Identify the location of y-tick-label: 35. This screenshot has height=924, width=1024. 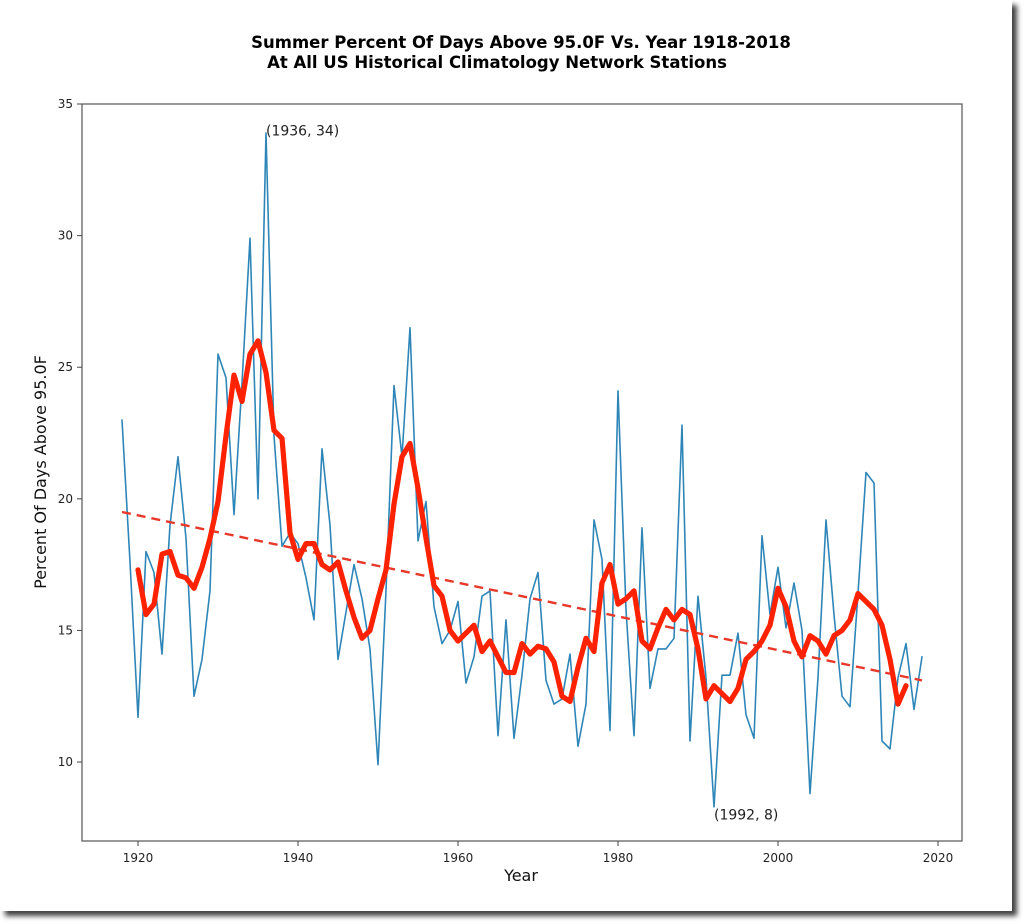
(65, 104).